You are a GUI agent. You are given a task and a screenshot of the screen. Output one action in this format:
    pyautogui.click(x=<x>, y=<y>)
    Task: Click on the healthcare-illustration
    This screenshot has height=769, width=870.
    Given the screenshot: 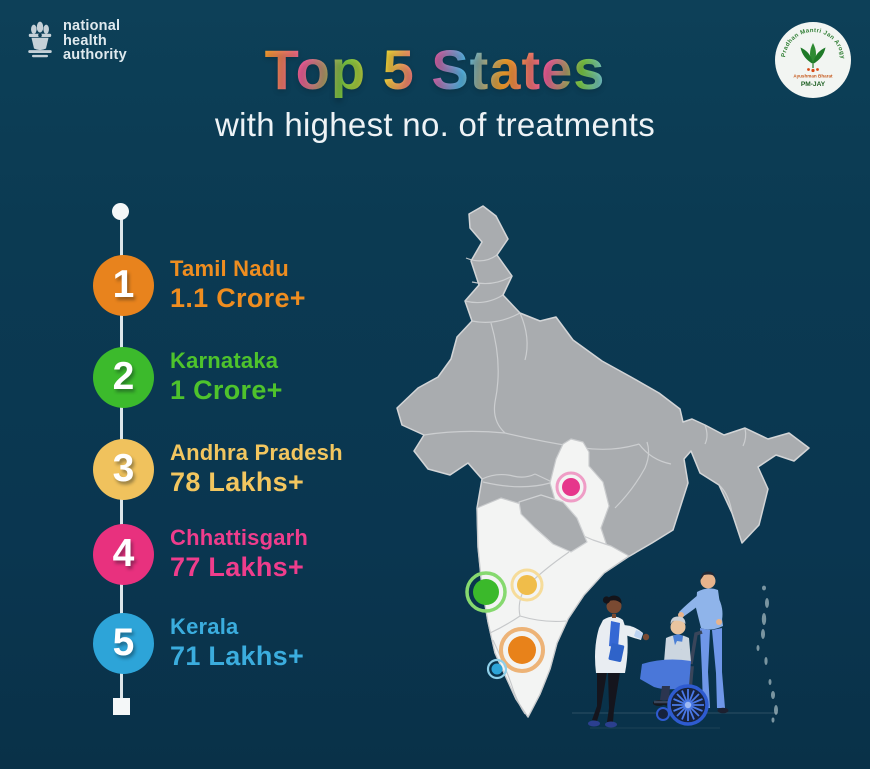 What is the action you would take?
    pyautogui.click(x=675, y=664)
    